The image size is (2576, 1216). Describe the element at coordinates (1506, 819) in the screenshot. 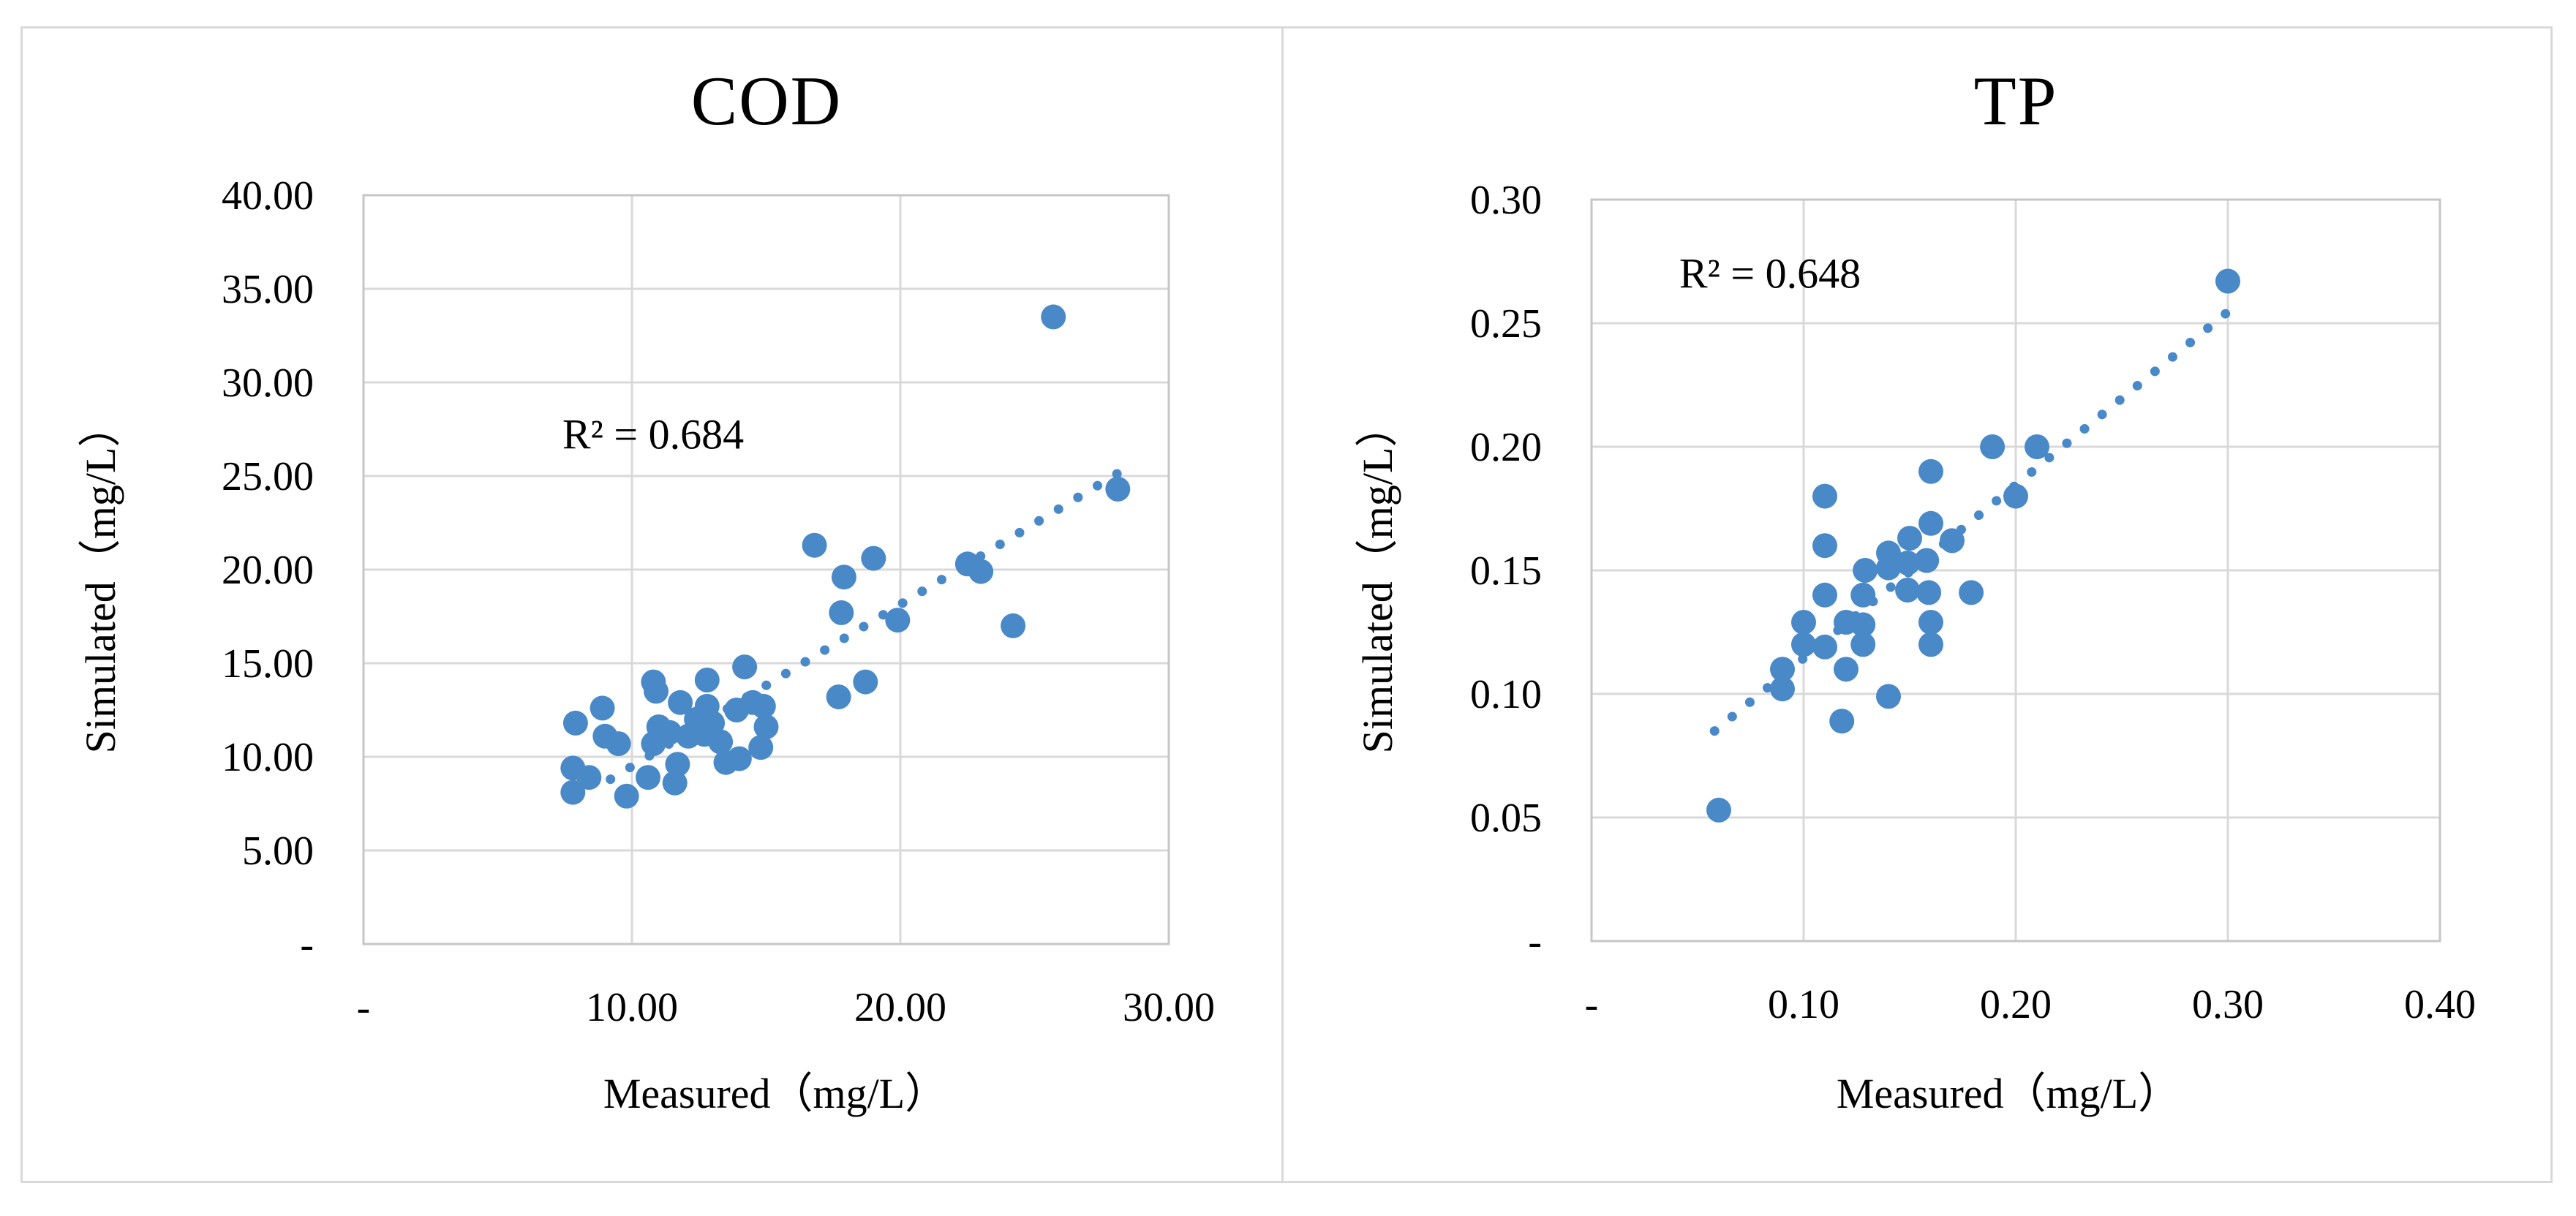

I see `y-tick-label: 0.05` at that location.